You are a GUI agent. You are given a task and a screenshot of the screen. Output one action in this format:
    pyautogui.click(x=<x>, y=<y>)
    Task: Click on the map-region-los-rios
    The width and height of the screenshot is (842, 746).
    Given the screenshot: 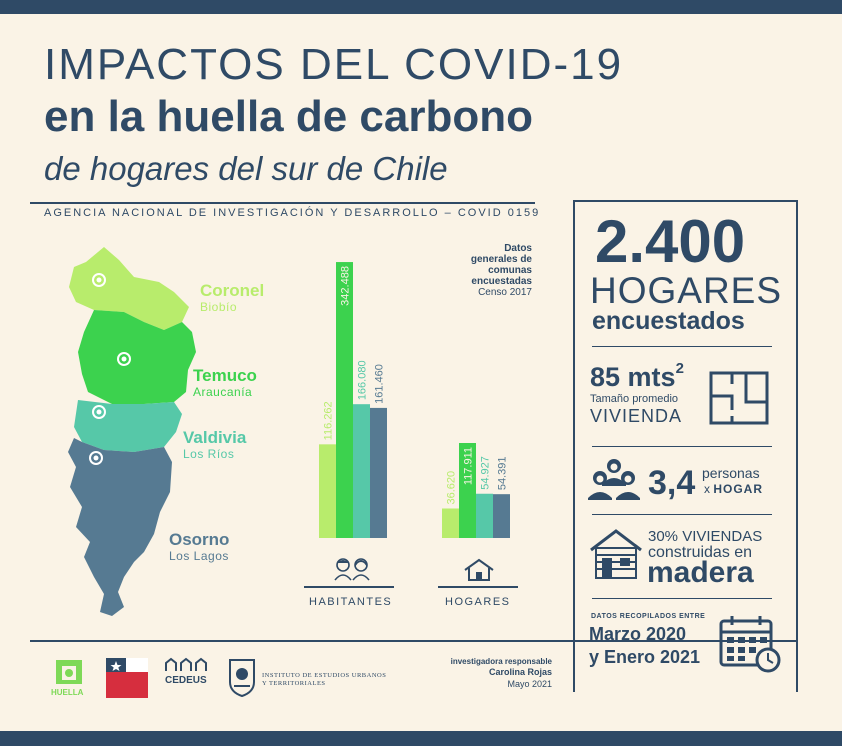 What is the action you would take?
    pyautogui.click(x=128, y=426)
    